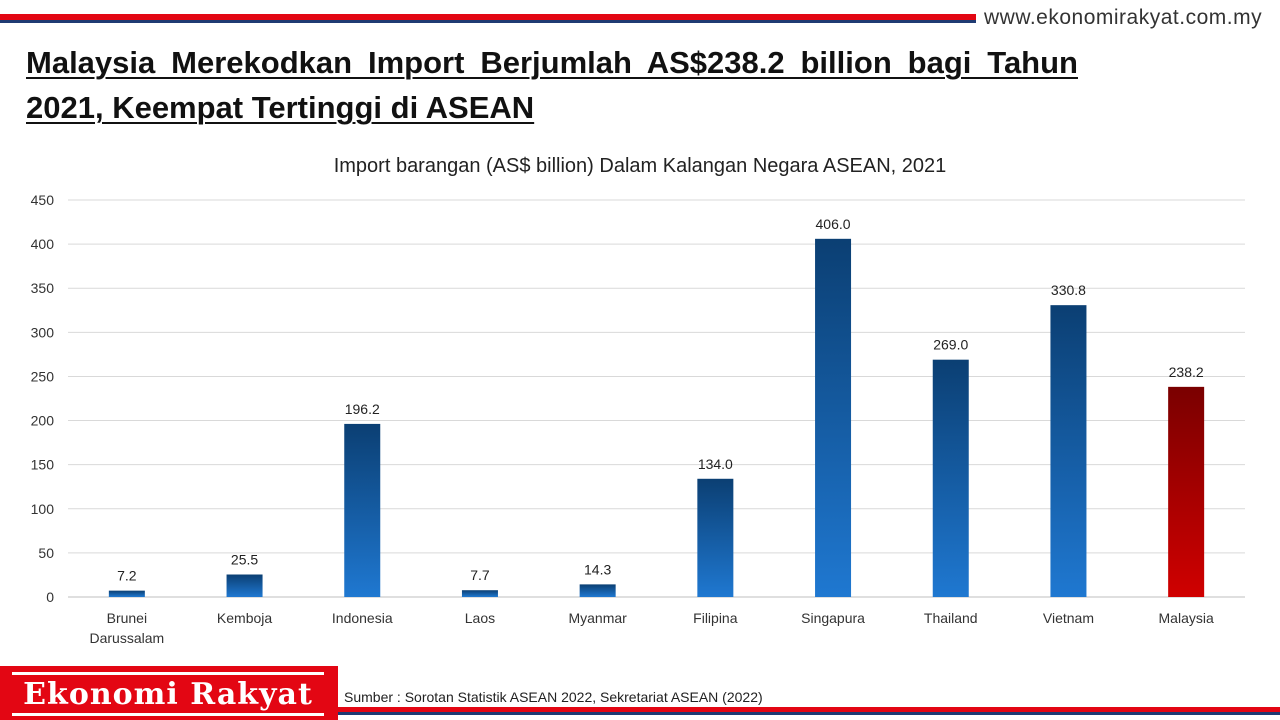  Describe the element at coordinates (1123, 17) in the screenshot. I see `website-url: www.ekonomirakyat.com.my` at that location.